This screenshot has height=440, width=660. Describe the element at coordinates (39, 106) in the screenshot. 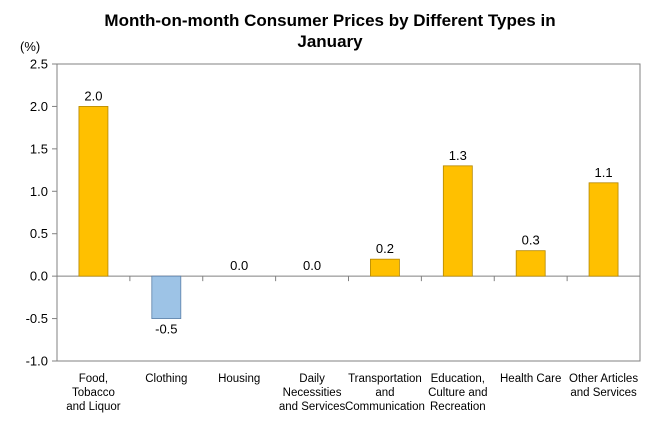

I see `y-tick-label: 2.0` at that location.